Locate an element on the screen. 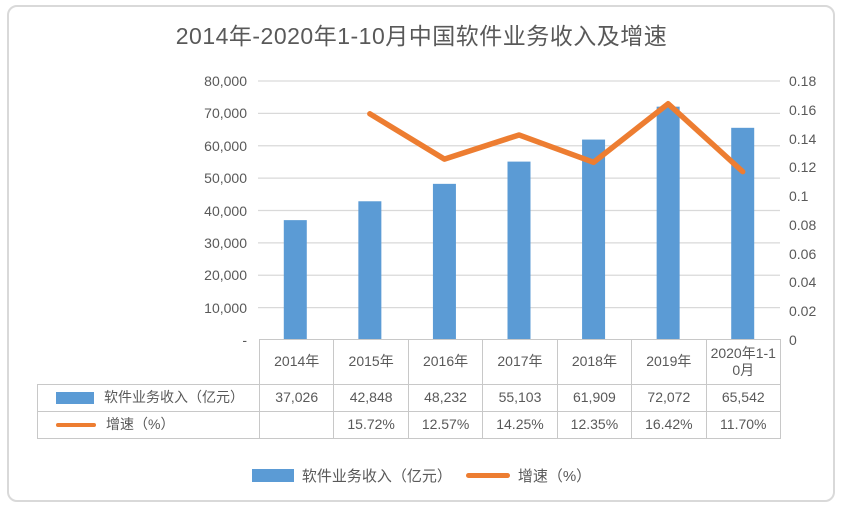 Image resolution: width=843 pixels, height=510 pixels. table-value-cell is located at coordinates (296, 425).